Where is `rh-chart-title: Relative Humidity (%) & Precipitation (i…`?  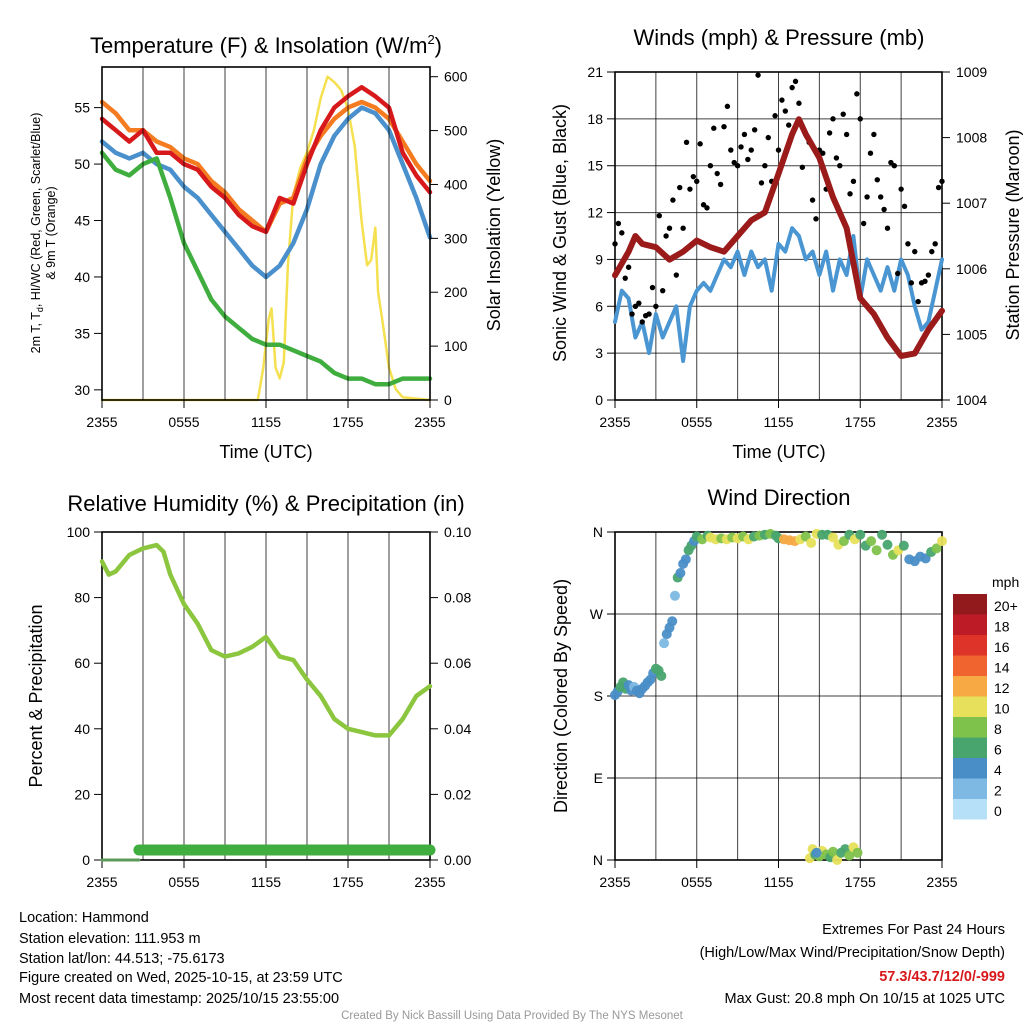 rh-chart-title: Relative Humidity (%) & Precipitation (i… is located at coordinates (265, 503).